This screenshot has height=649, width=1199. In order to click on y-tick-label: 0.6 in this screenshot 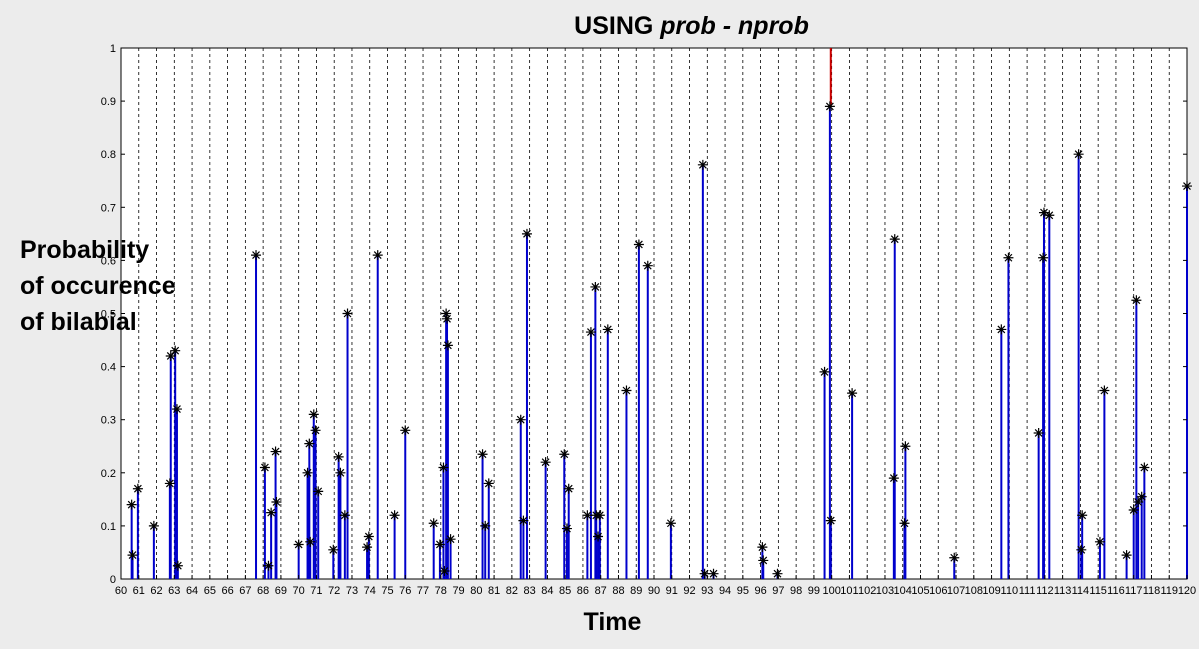, I will do `click(108, 261)`.